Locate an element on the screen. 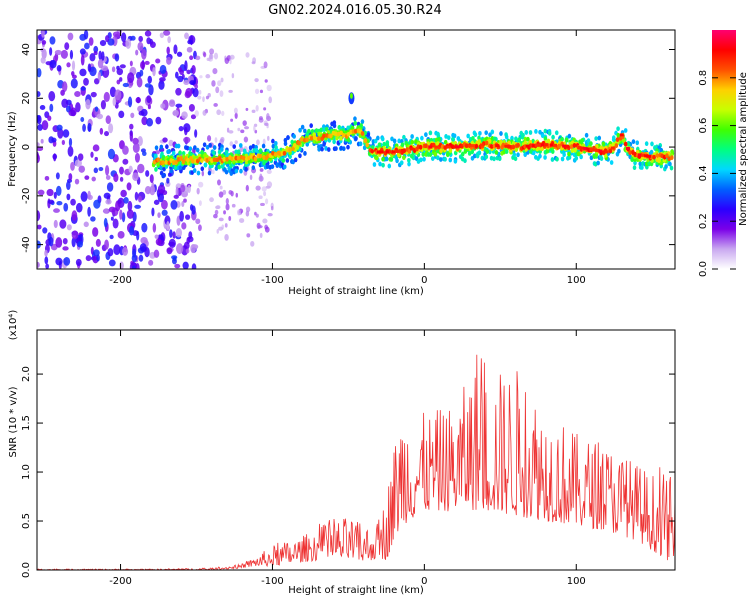 The image size is (750, 600). y-tick-label: 1.5 is located at coordinates (26, 423).